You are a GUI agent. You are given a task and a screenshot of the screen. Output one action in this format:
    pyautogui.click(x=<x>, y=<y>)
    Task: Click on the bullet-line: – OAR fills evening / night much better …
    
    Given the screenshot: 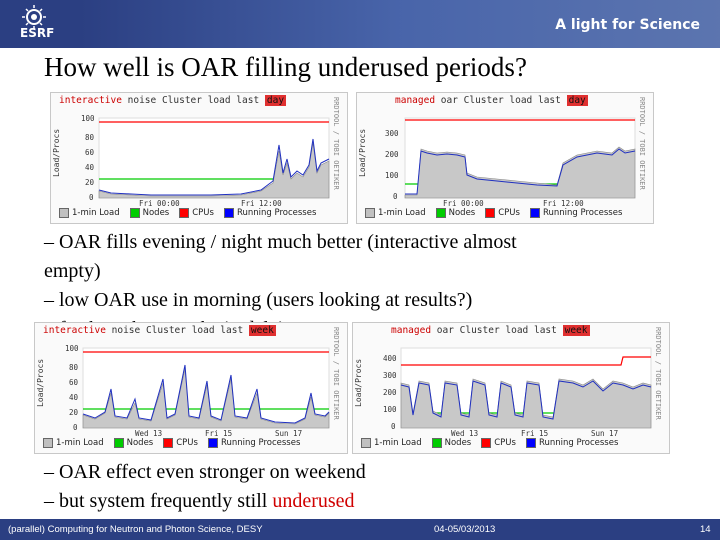 What is the action you would take?
    pyautogui.click(x=280, y=242)
    